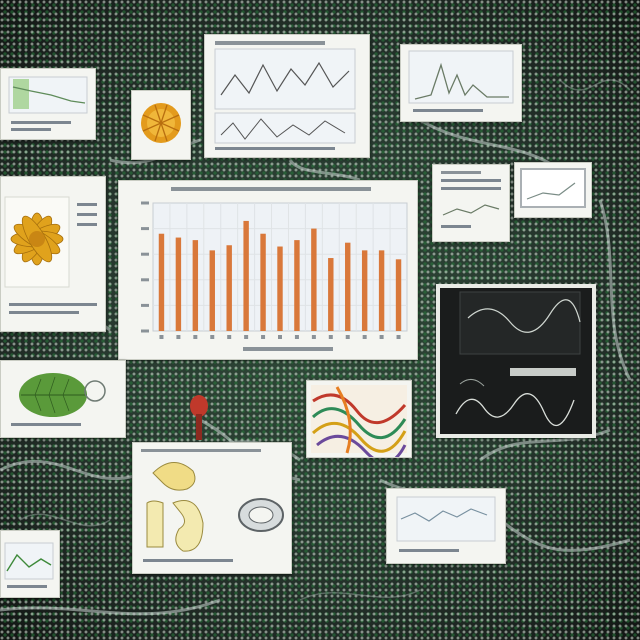 This screenshot has height=640, width=640. What do you see at coordinates (287, 96) in the screenshot?
I see `line-plot-document-top` at bounding box center [287, 96].